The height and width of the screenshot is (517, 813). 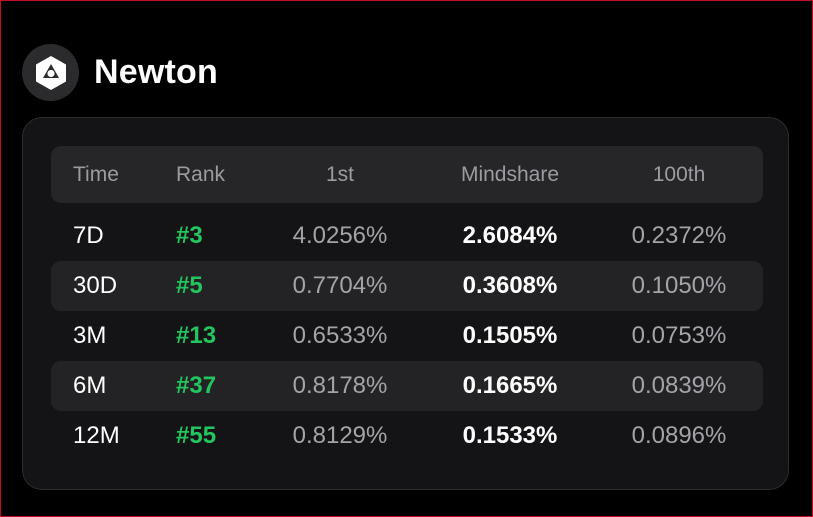 I want to click on table-row: 30D #5 0.7704% 0.3608% 0.1050%, so click(x=407, y=286).